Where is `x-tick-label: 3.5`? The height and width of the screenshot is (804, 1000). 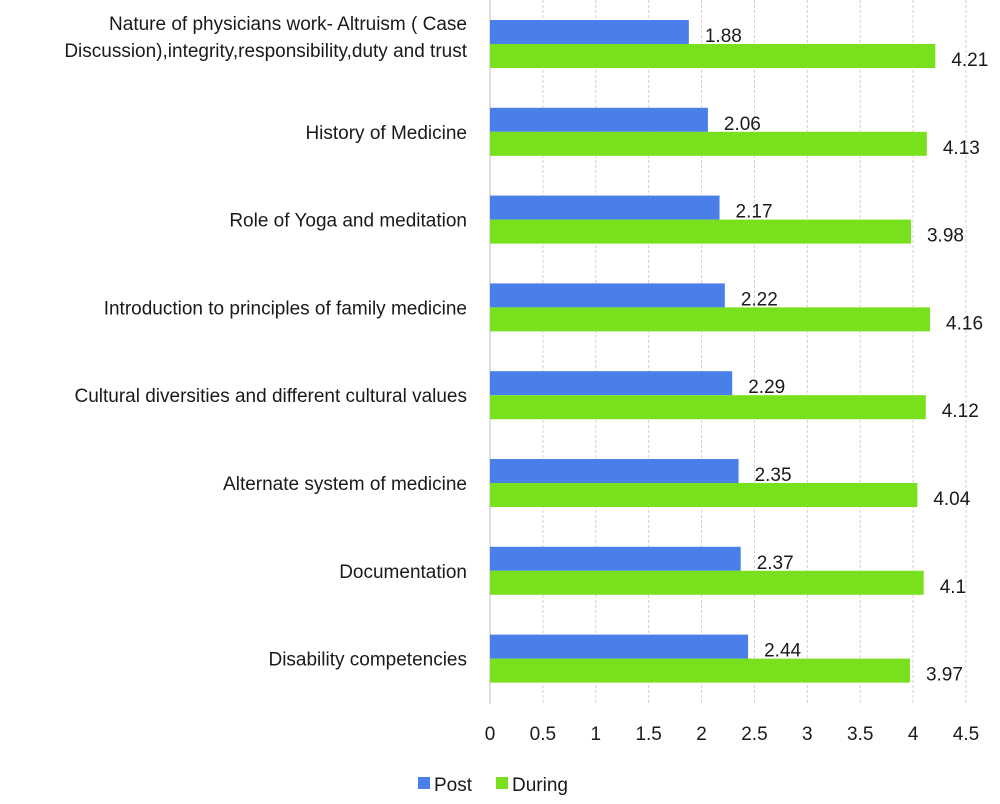
x-tick-label: 3.5 is located at coordinates (860, 734).